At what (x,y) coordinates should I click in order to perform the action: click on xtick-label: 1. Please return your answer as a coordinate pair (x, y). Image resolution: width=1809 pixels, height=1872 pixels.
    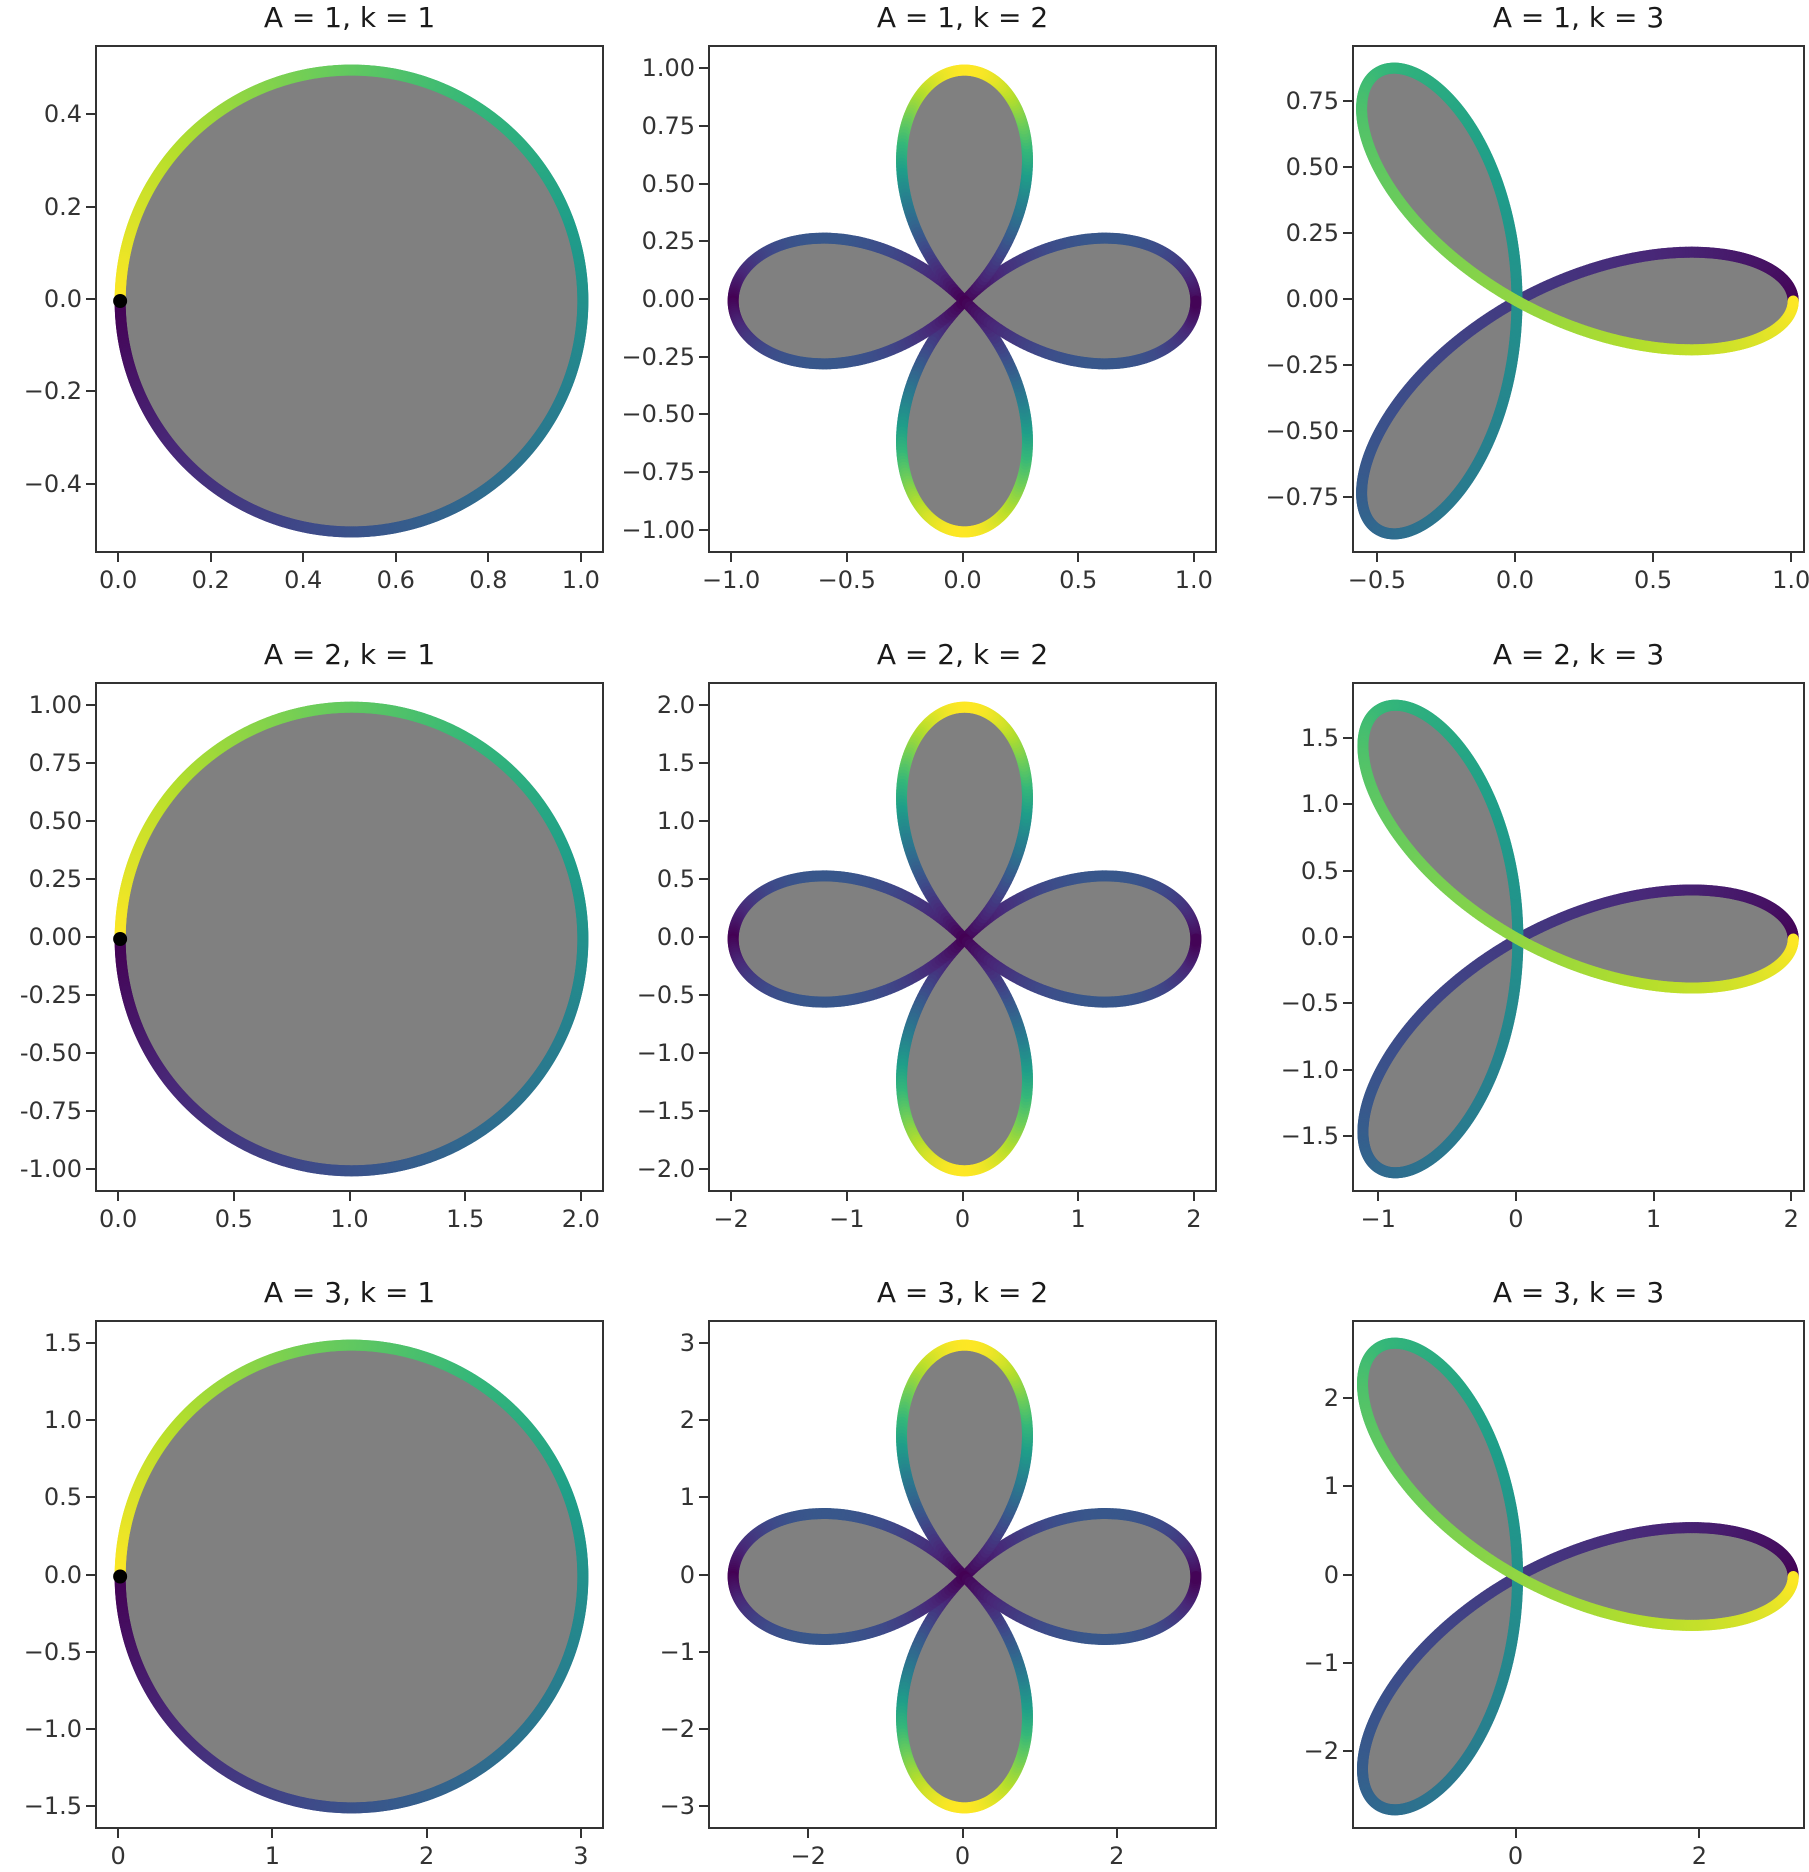
    Looking at the image, I should click on (272, 1856).